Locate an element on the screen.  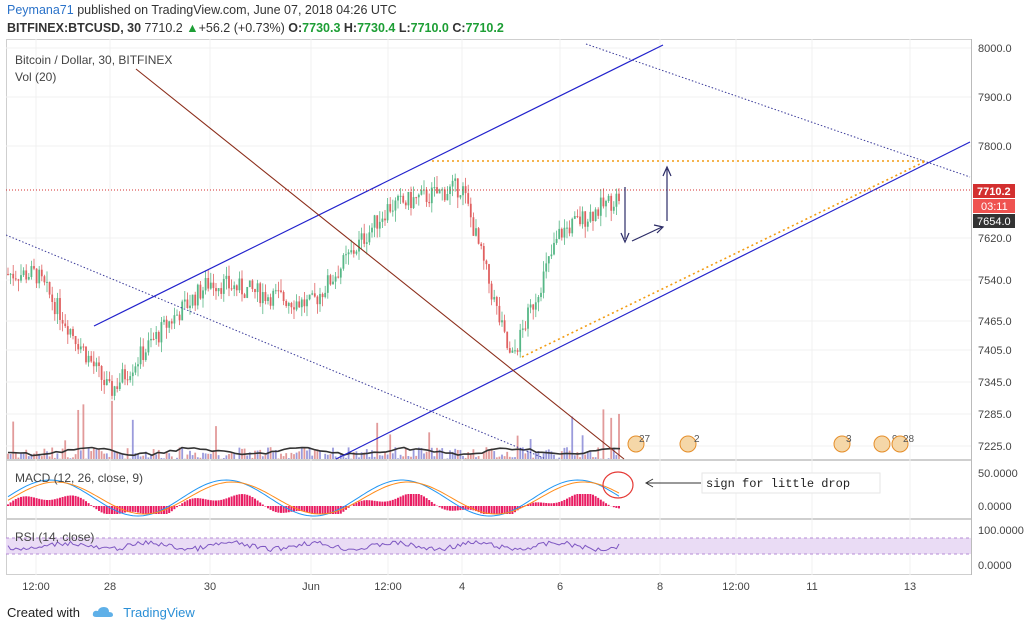
publisher-name: Peymana71 is located at coordinates (40, 10).